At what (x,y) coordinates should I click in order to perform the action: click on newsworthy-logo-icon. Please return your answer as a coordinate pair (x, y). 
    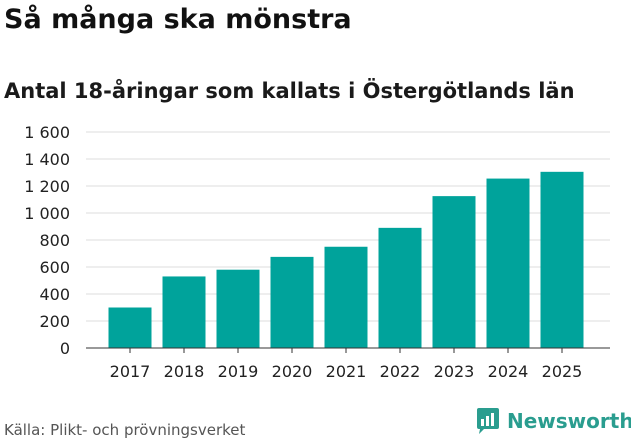
    Looking at the image, I should click on (488, 421).